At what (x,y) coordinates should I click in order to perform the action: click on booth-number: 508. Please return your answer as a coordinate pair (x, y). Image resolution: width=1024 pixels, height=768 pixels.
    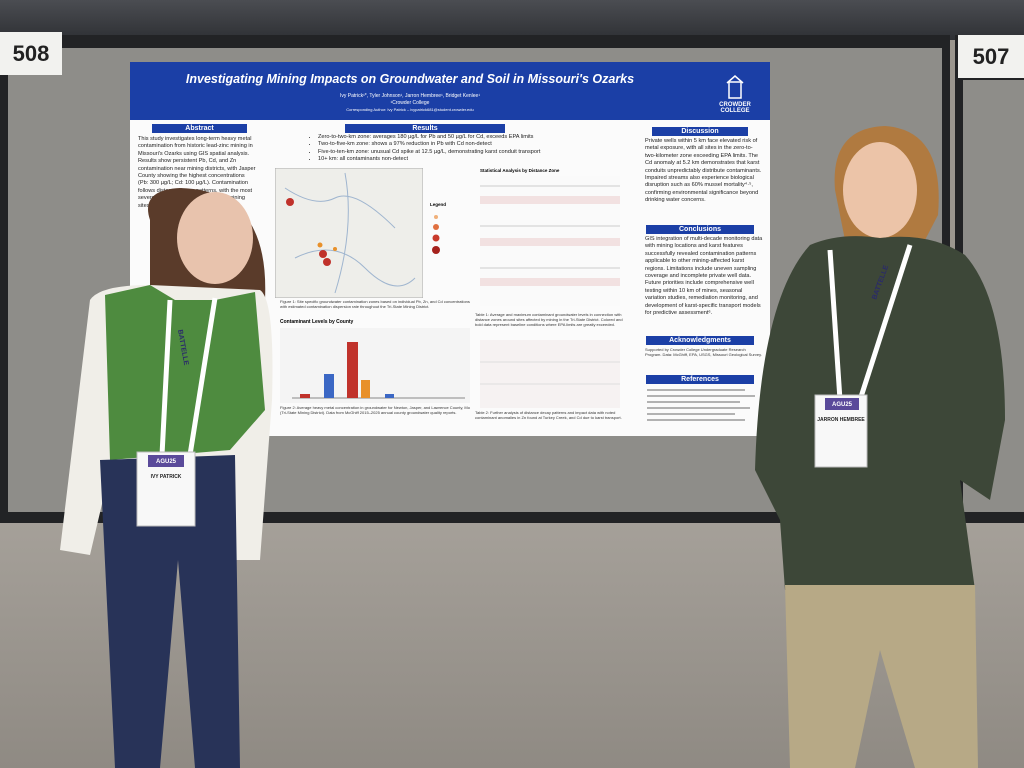
    Looking at the image, I should click on (31, 53).